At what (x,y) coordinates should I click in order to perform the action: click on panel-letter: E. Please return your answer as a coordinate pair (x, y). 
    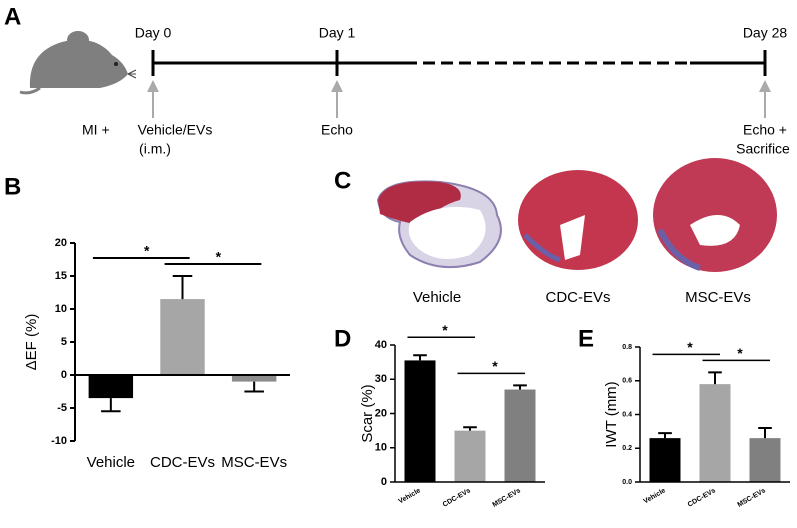
    Looking at the image, I should click on (586, 338).